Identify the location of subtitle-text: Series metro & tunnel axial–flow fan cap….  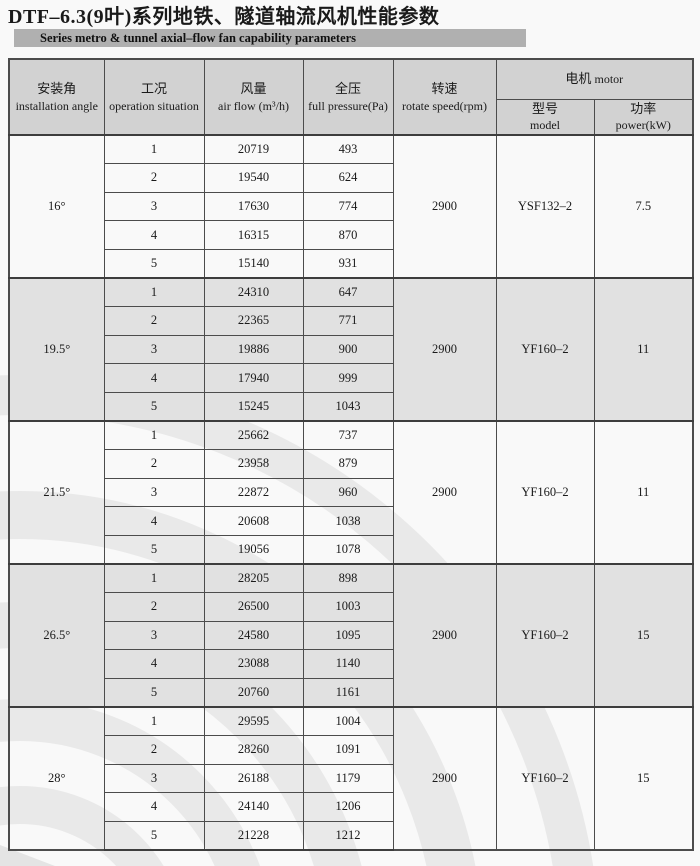
(198, 38).